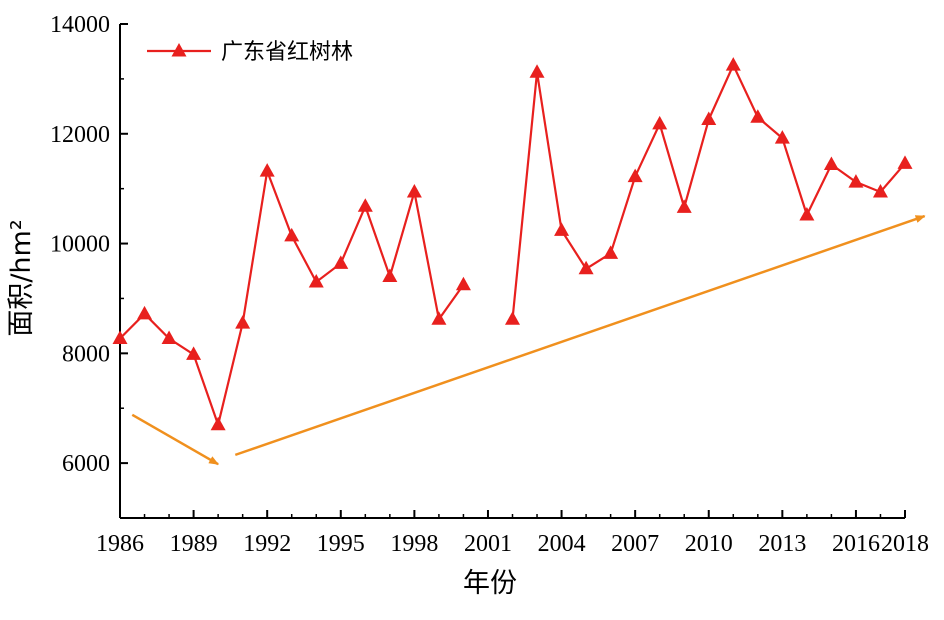  I want to click on y-tick-label: 14000, so click(80, 25).